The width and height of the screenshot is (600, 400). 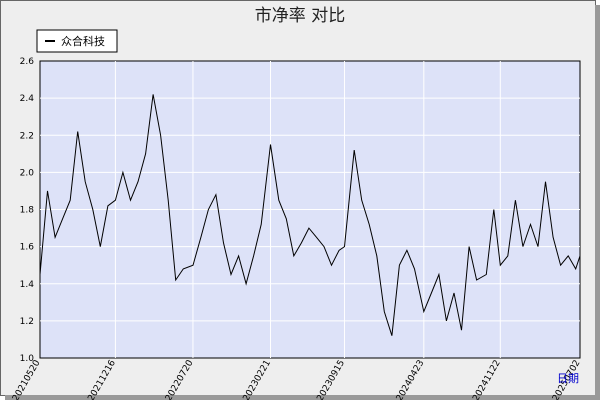 What do you see at coordinates (411, 379) in the screenshot?
I see `x-tick-label: 20240423` at bounding box center [411, 379].